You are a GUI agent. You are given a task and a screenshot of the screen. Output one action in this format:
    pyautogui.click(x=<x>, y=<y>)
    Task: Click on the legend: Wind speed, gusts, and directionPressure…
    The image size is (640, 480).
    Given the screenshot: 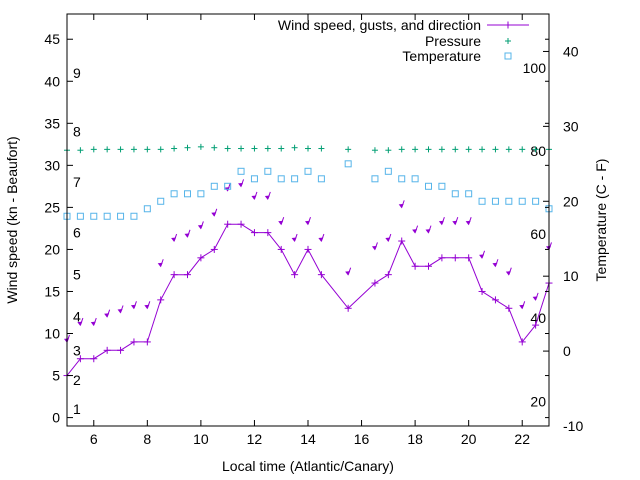 What is the action you would take?
    pyautogui.click(x=403, y=40)
    